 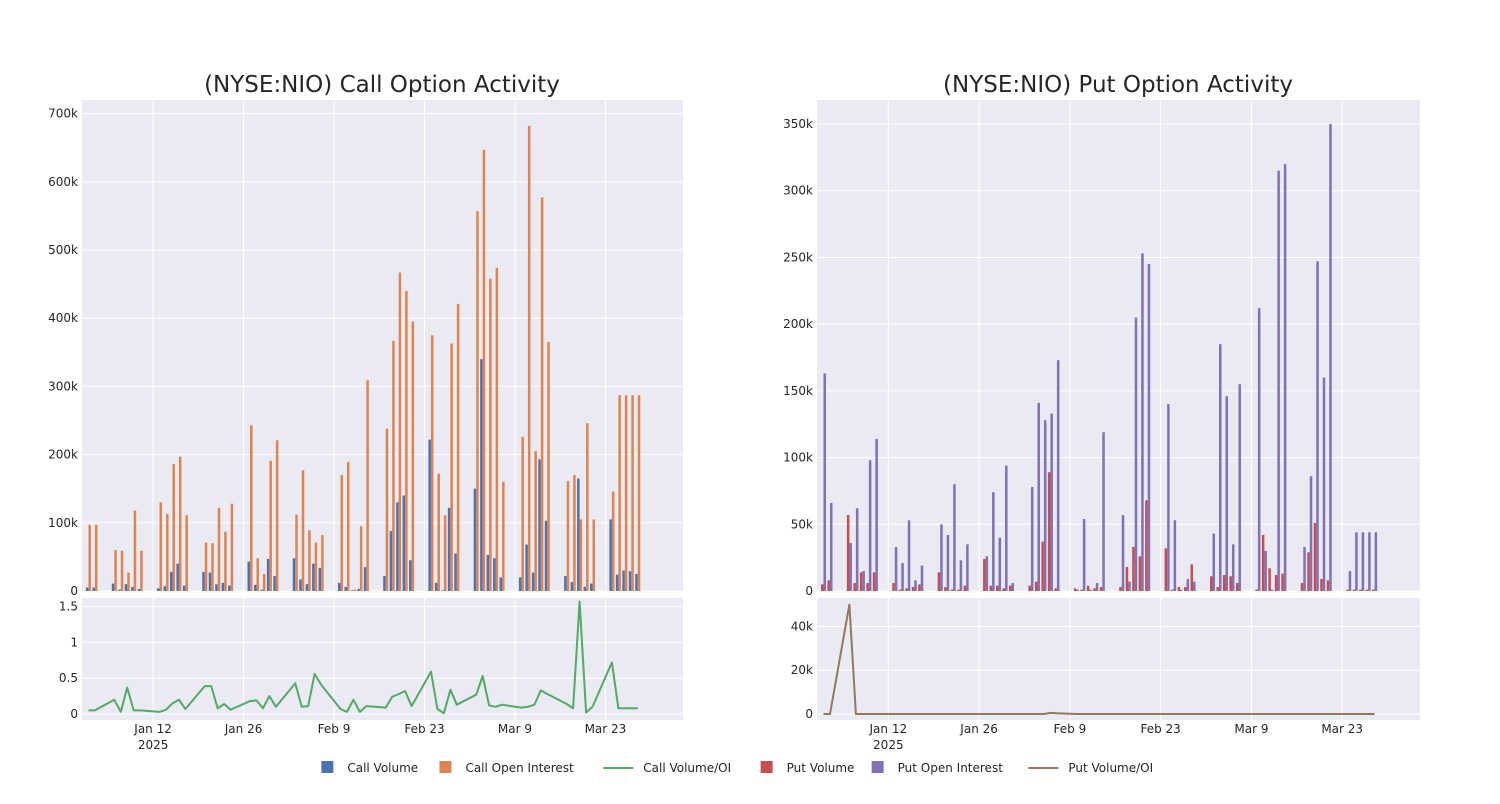 What do you see at coordinates (63, 114) in the screenshot?
I see `y-tick-label: 700k` at bounding box center [63, 114].